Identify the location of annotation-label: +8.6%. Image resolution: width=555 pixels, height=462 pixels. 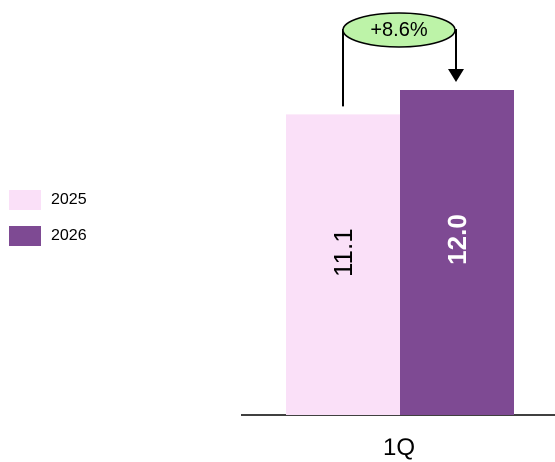
(398, 30).